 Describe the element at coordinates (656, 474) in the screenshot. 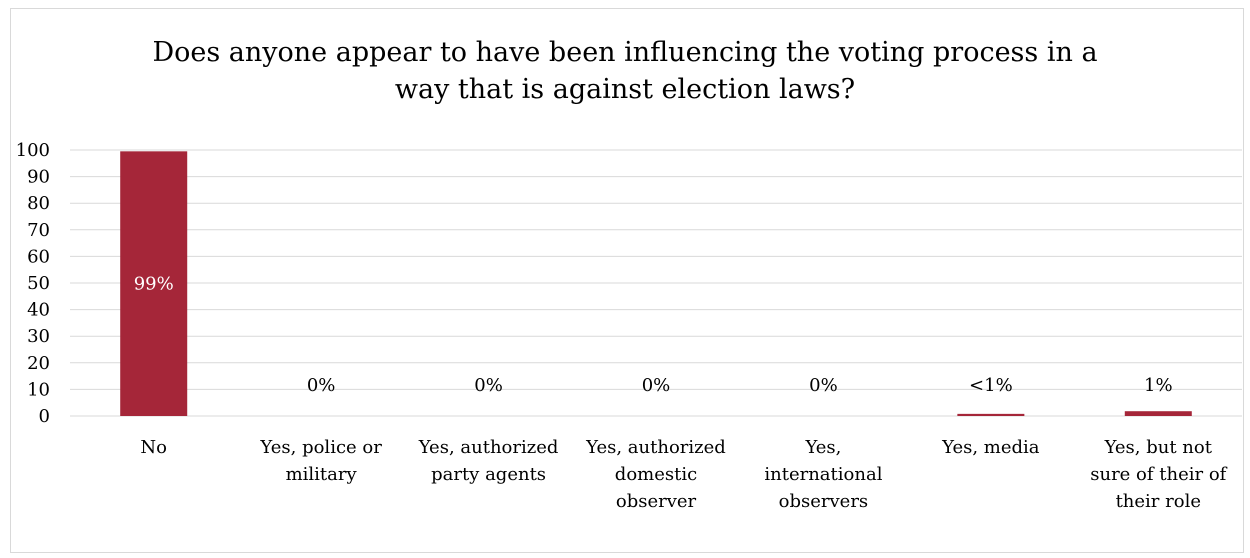

I see `category-label: domestic` at that location.